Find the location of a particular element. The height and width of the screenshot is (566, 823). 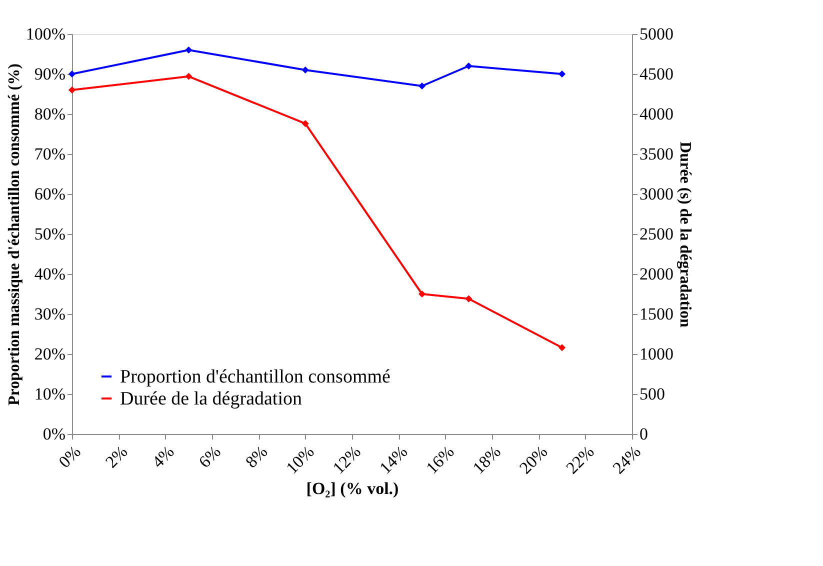

y2-tick-label: 2500 is located at coordinates (657, 234).